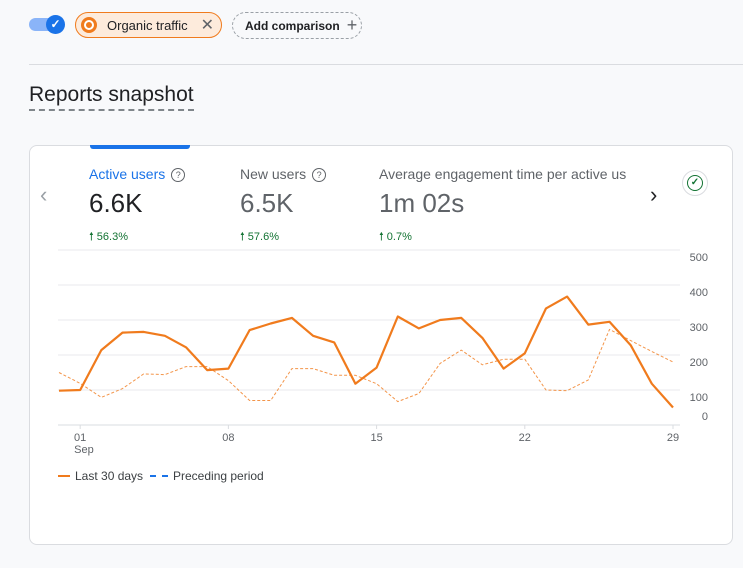 This screenshot has width=743, height=568. Describe the element at coordinates (80, 438) in the screenshot. I see `x-tick-label: 01` at that location.